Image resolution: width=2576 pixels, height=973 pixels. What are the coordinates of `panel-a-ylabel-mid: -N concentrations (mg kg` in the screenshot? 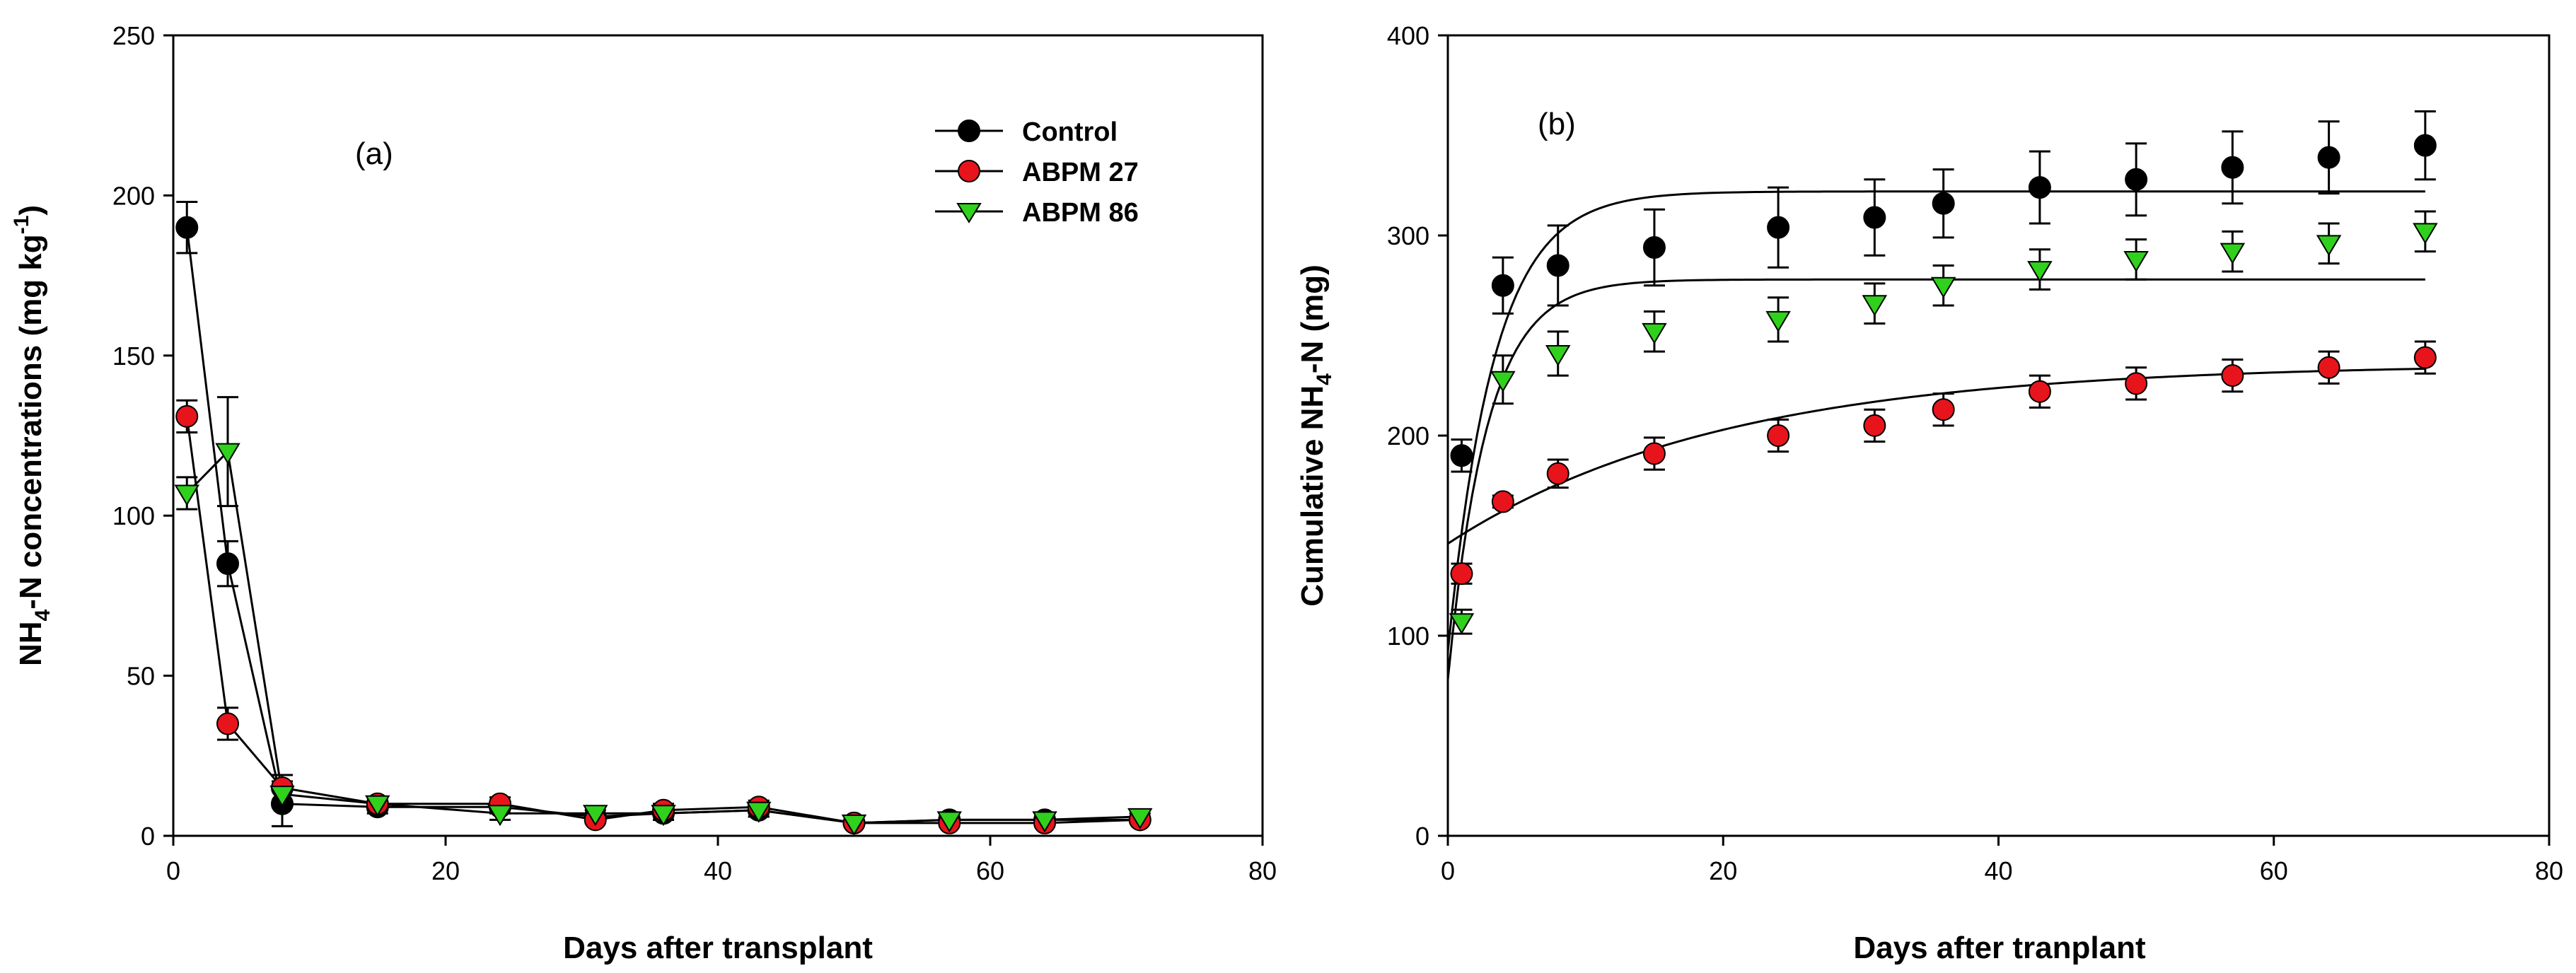 It's located at (30, 422).